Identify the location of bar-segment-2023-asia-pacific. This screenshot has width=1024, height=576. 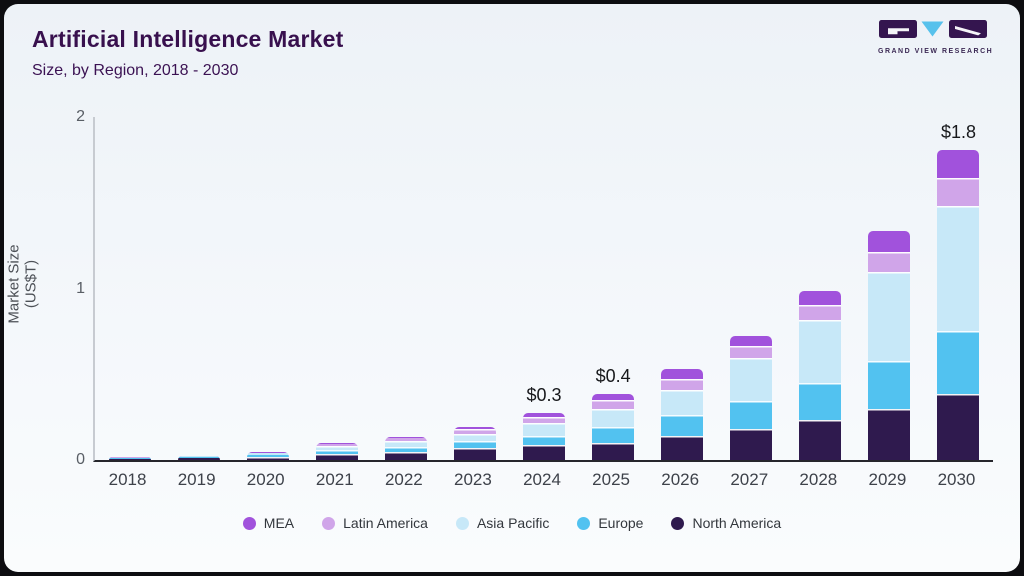
(474, 437).